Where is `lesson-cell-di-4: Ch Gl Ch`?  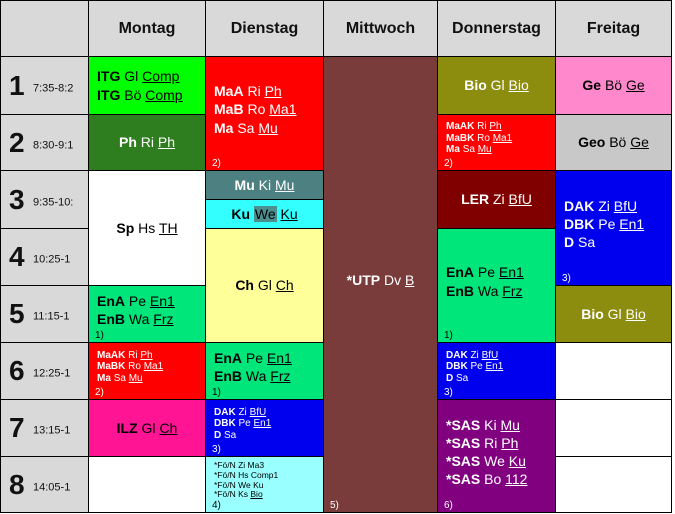 lesson-cell-di-4: Ch Gl Ch is located at coordinates (264, 285).